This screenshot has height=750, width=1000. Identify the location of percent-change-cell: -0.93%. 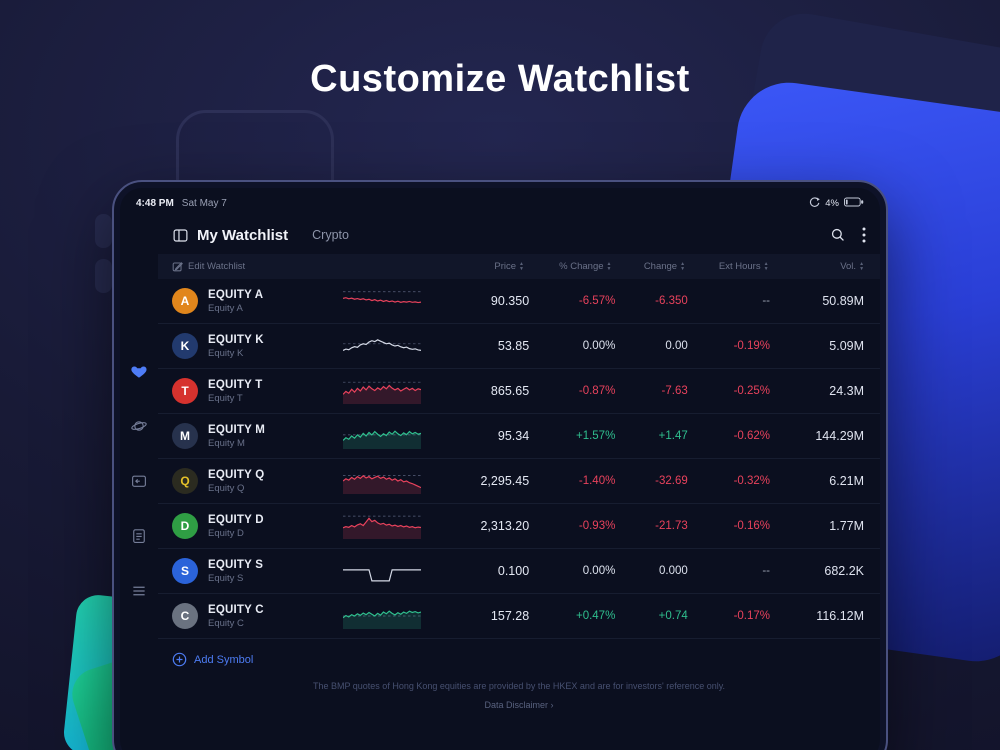
(597, 526).